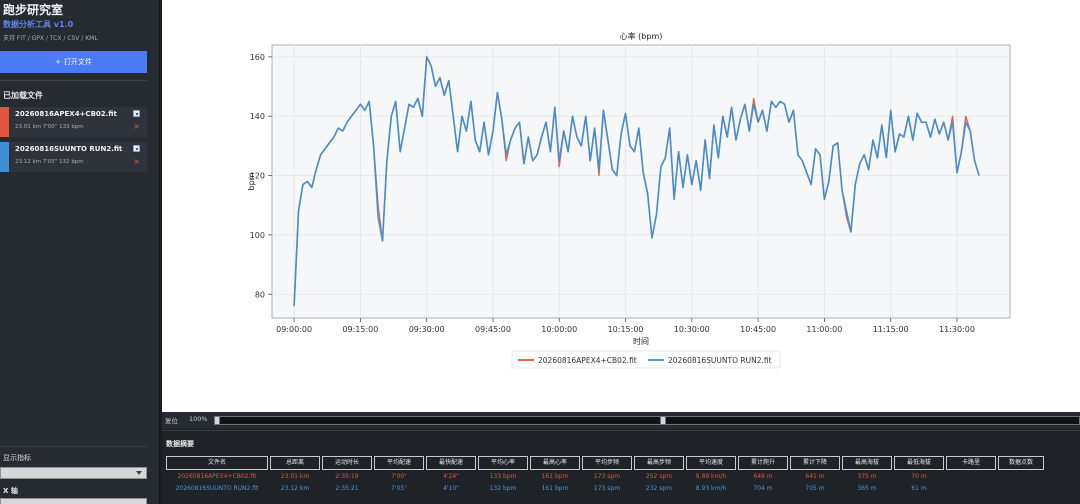 The image size is (1080, 504). I want to click on table-cell: 7'00", so click(399, 476).